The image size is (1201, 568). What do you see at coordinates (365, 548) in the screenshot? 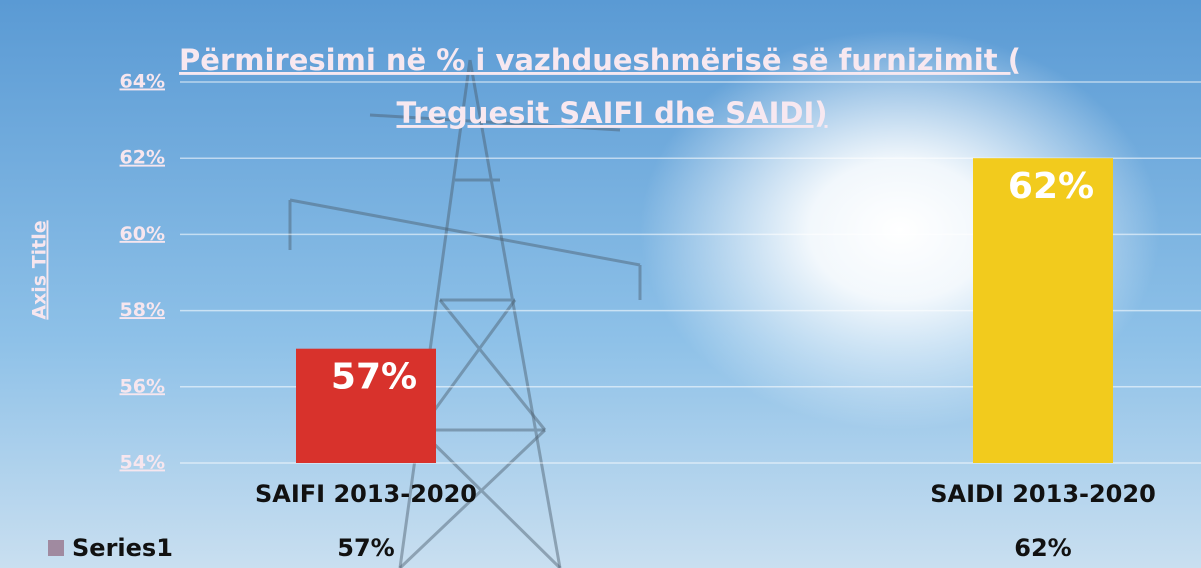
I see `table-value: 57%` at bounding box center [365, 548].